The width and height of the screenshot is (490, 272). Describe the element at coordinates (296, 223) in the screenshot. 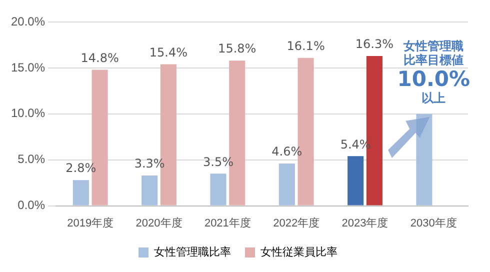

I see `x-tick-label: 2022年度` at that location.